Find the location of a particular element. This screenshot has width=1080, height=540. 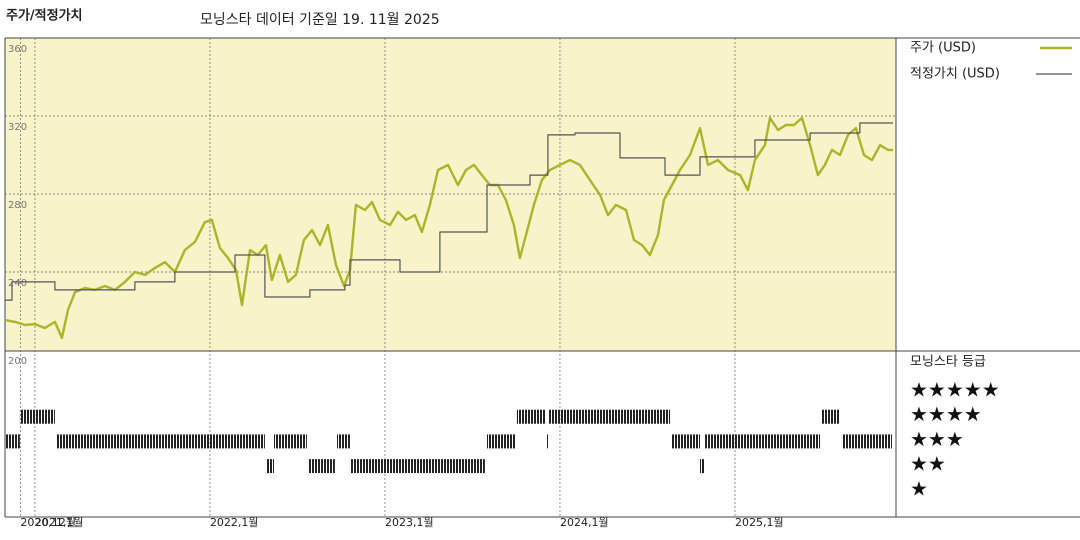

chart-subtitle: 모닝스타 데이터 기준일 19. 11월 2025 is located at coordinates (320, 20).